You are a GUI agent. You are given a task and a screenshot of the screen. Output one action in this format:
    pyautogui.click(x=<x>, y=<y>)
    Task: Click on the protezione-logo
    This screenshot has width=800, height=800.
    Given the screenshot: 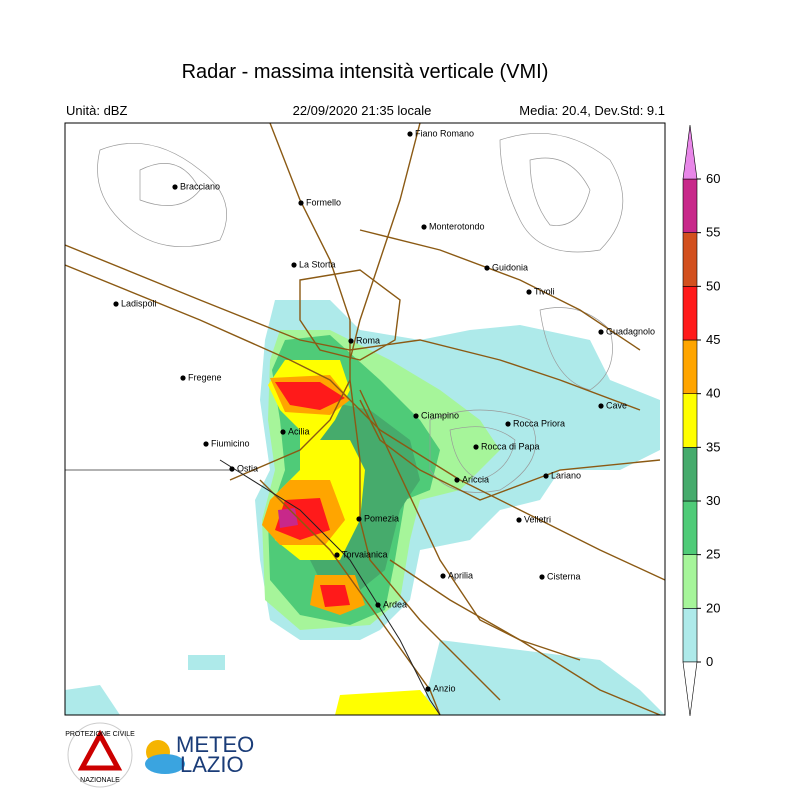 What is the action you would take?
    pyautogui.click(x=100, y=755)
    